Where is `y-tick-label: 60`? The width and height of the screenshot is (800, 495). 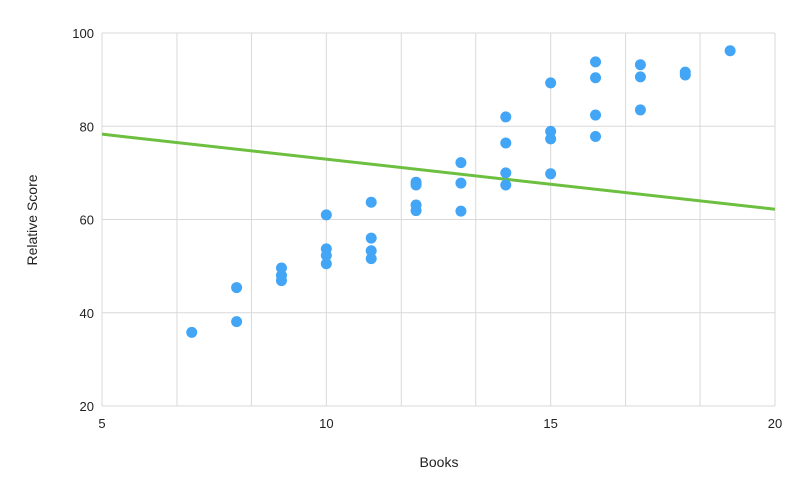 y-tick-label: 60 is located at coordinates (87, 220).